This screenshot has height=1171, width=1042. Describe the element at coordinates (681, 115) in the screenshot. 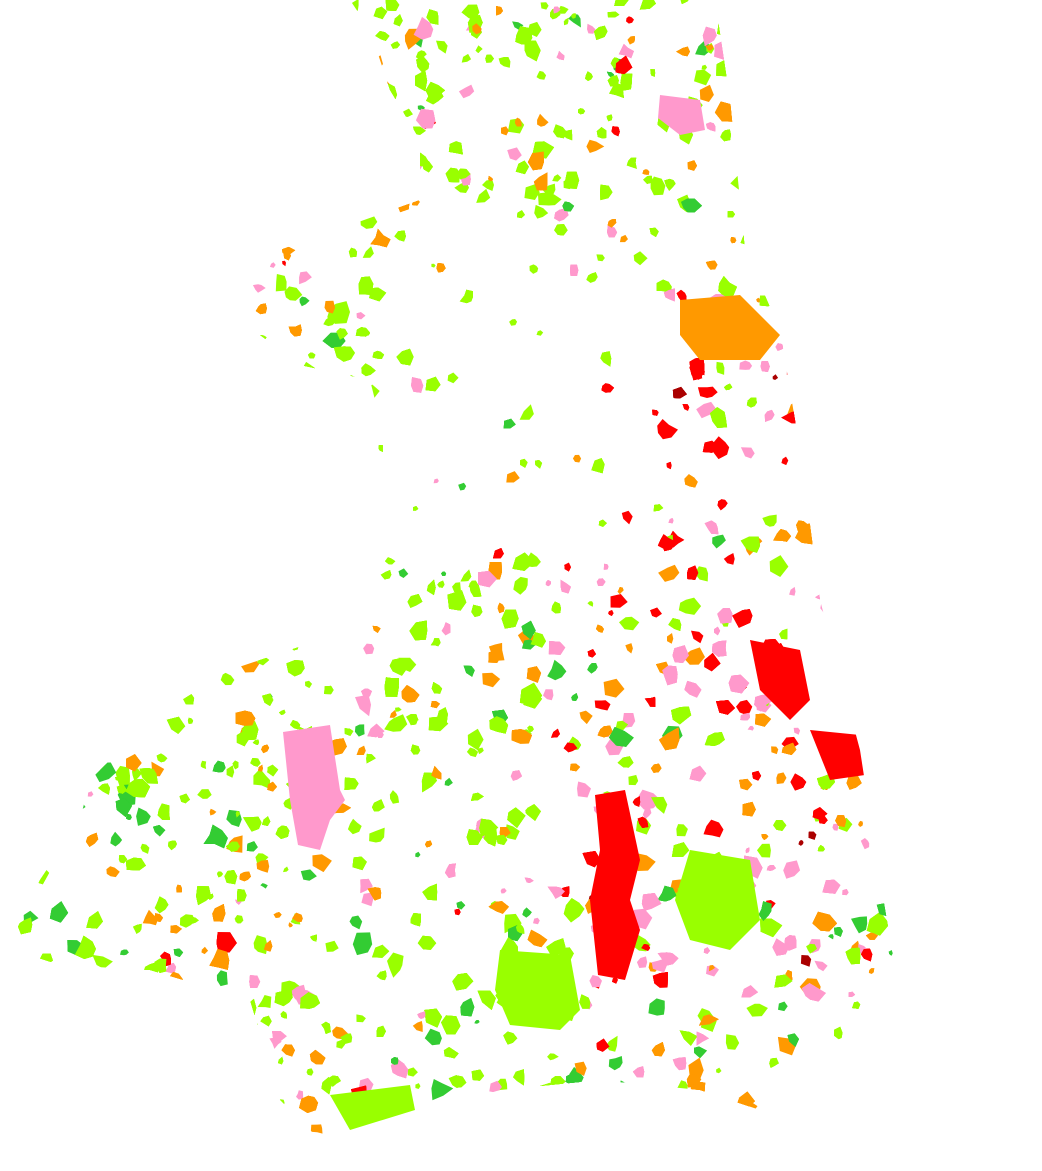

I see `large-pink-patch` at that location.